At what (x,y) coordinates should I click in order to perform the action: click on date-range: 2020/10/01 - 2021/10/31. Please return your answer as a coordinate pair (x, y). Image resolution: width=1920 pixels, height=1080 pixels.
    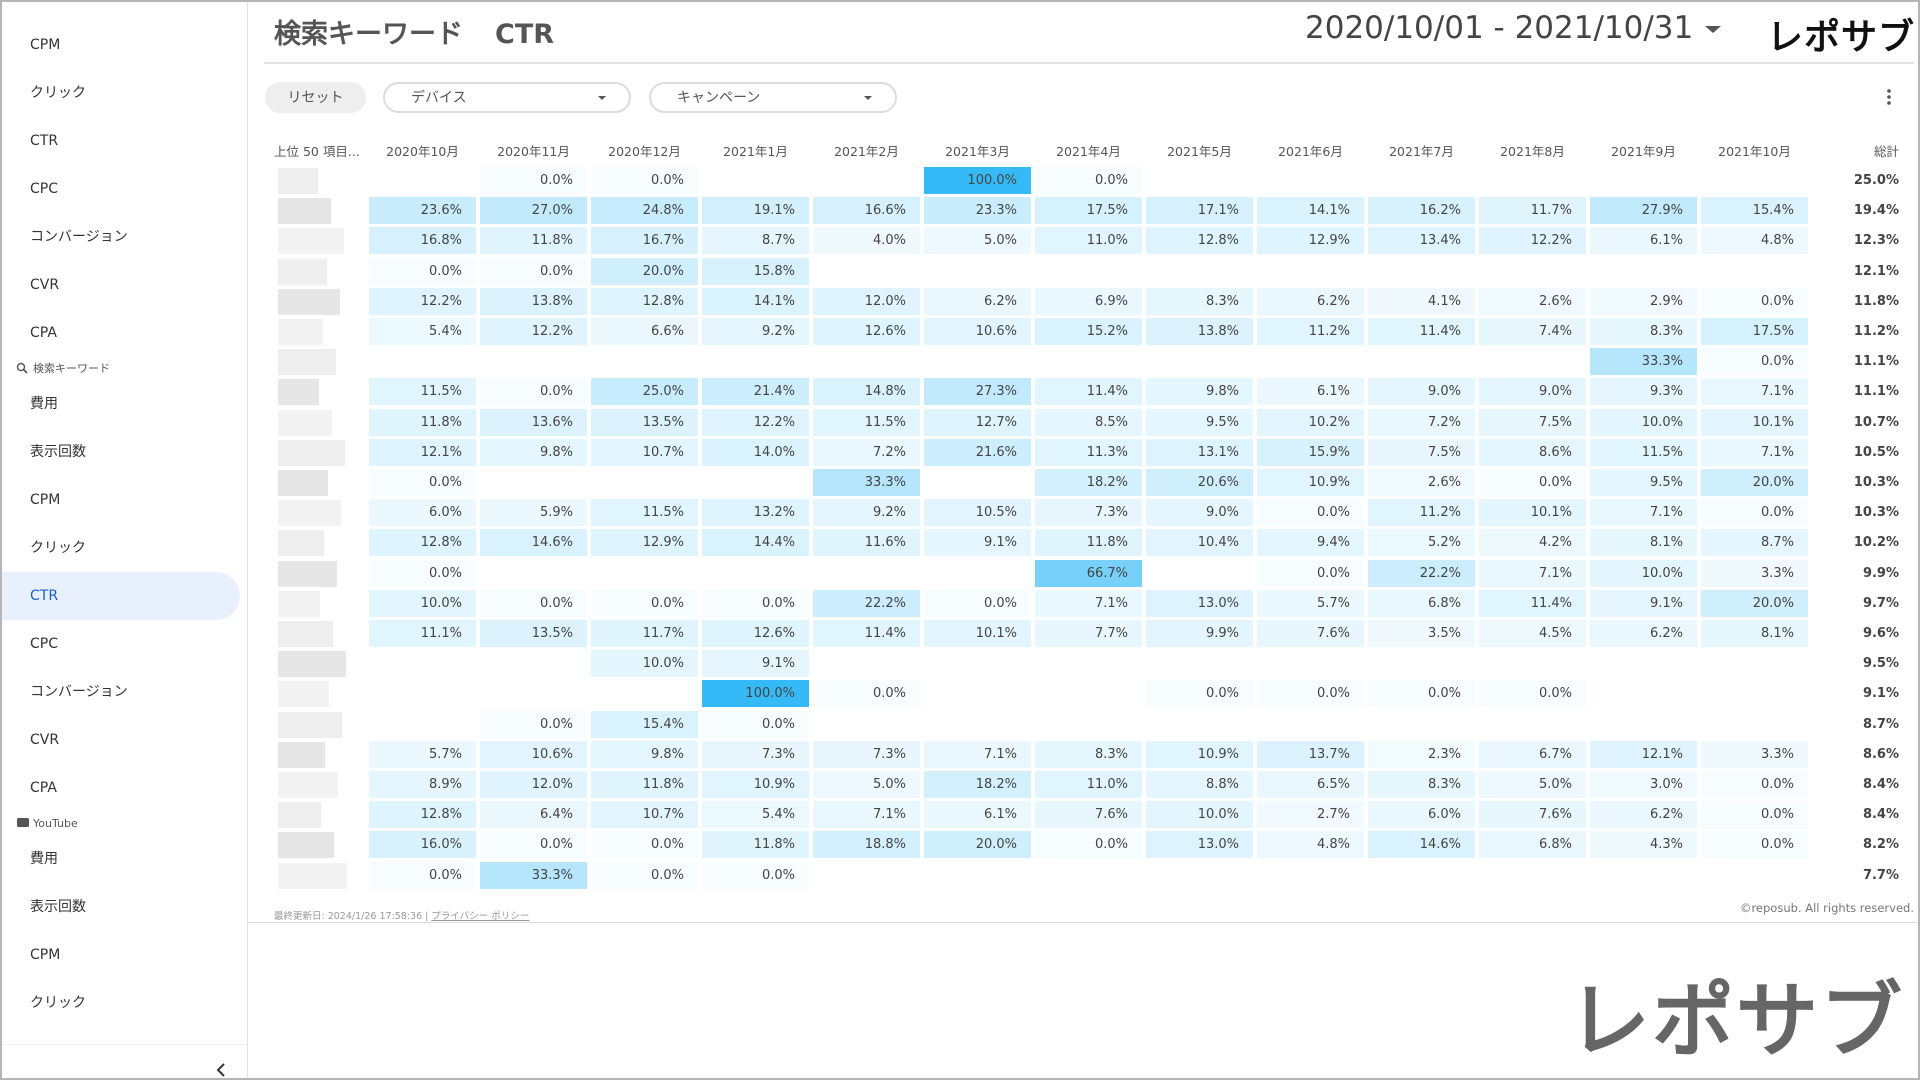
    Looking at the image, I should click on (1499, 28).